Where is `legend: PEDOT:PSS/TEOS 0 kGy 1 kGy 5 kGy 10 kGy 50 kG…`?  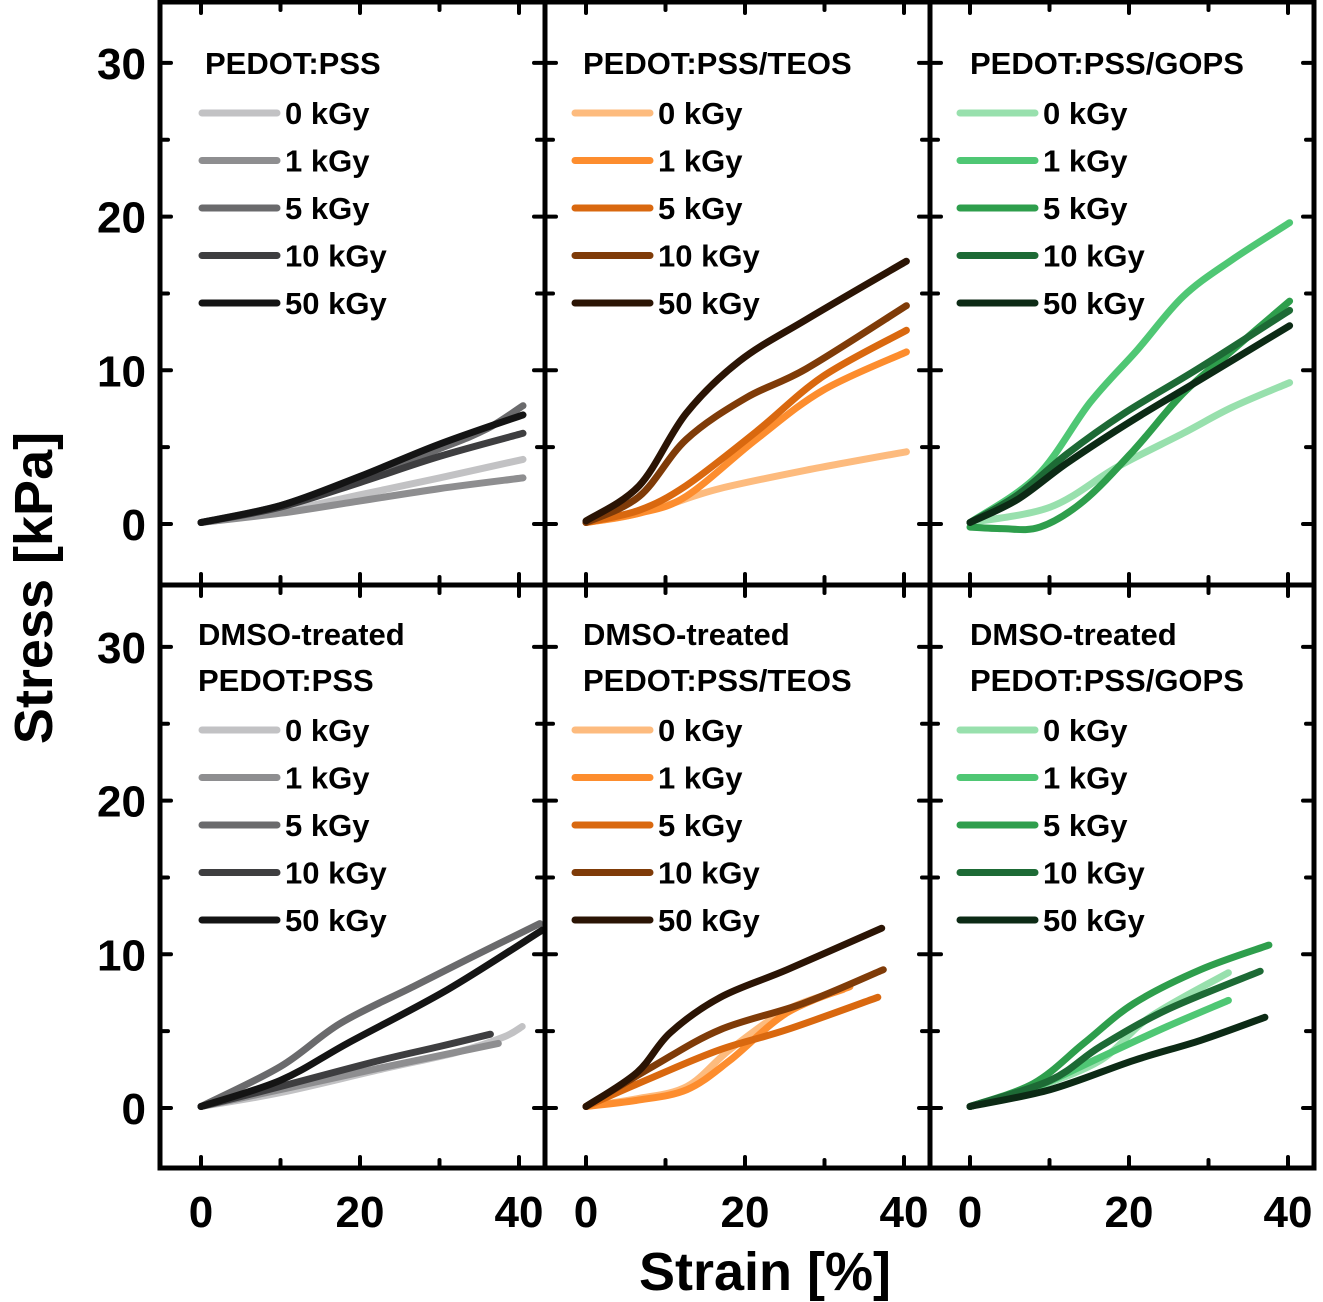
legend: PEDOT:PSS/TEOS 0 kGy 1 kGy 5 kGy 10 kGy 50 kG… is located at coordinates (711, 183).